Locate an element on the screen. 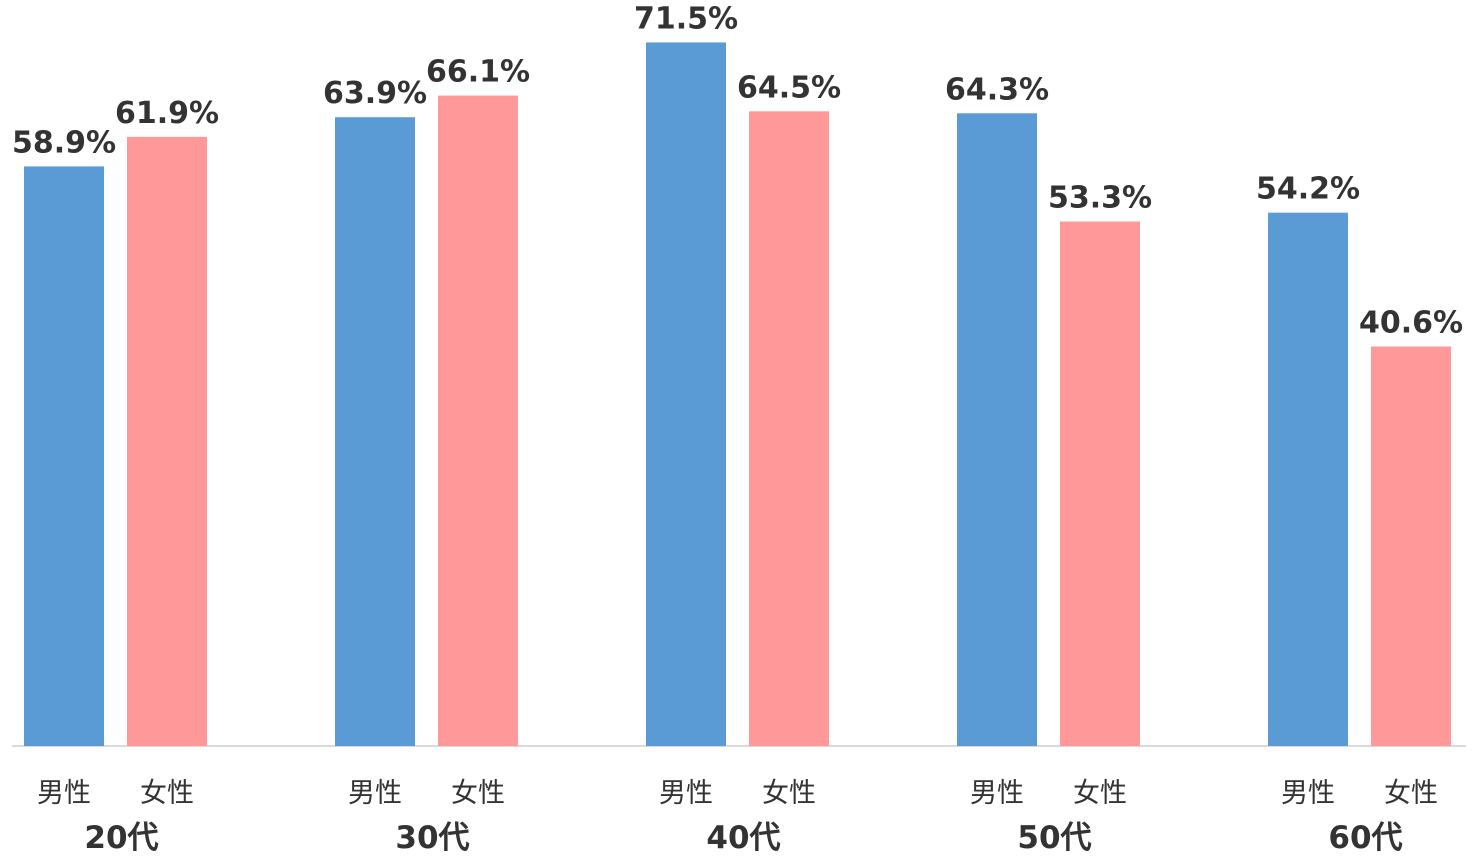  value-label-4-0: 54.2% is located at coordinates (1308, 189).